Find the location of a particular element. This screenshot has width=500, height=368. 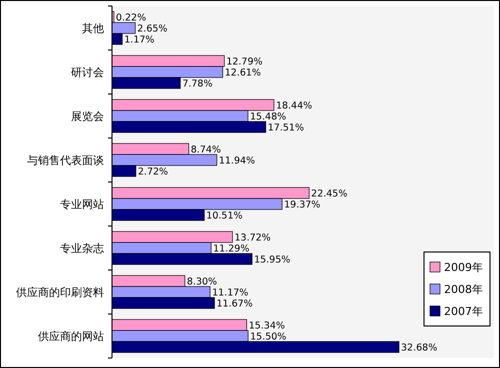

y-tick-label: 展览会 is located at coordinates (87, 116).